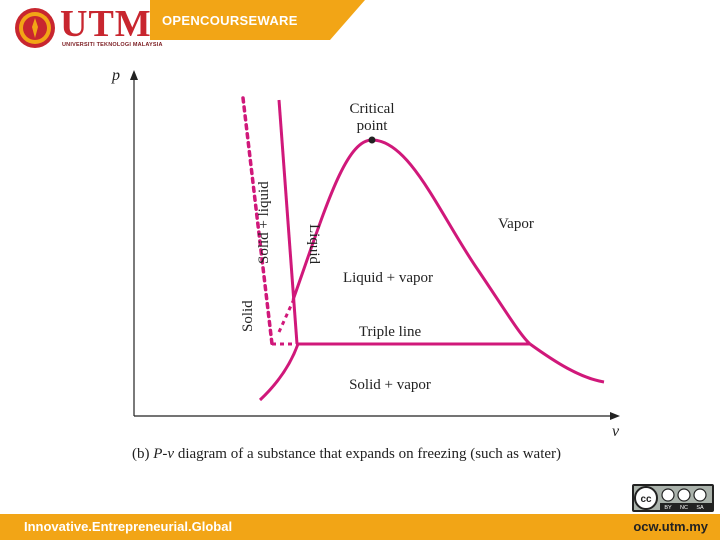  I want to click on critical-point-label-line2: point, so click(373, 126).